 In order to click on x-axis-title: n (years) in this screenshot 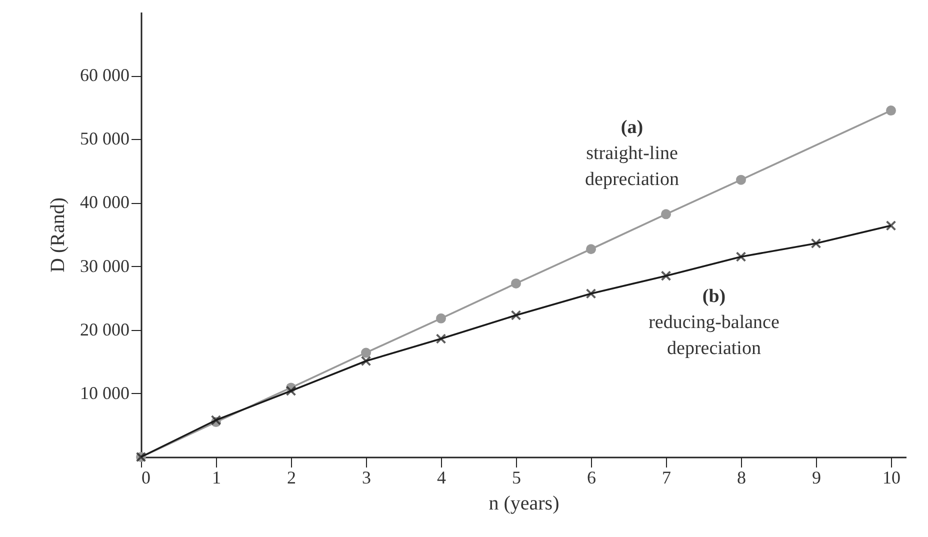, I will do `click(524, 503)`.